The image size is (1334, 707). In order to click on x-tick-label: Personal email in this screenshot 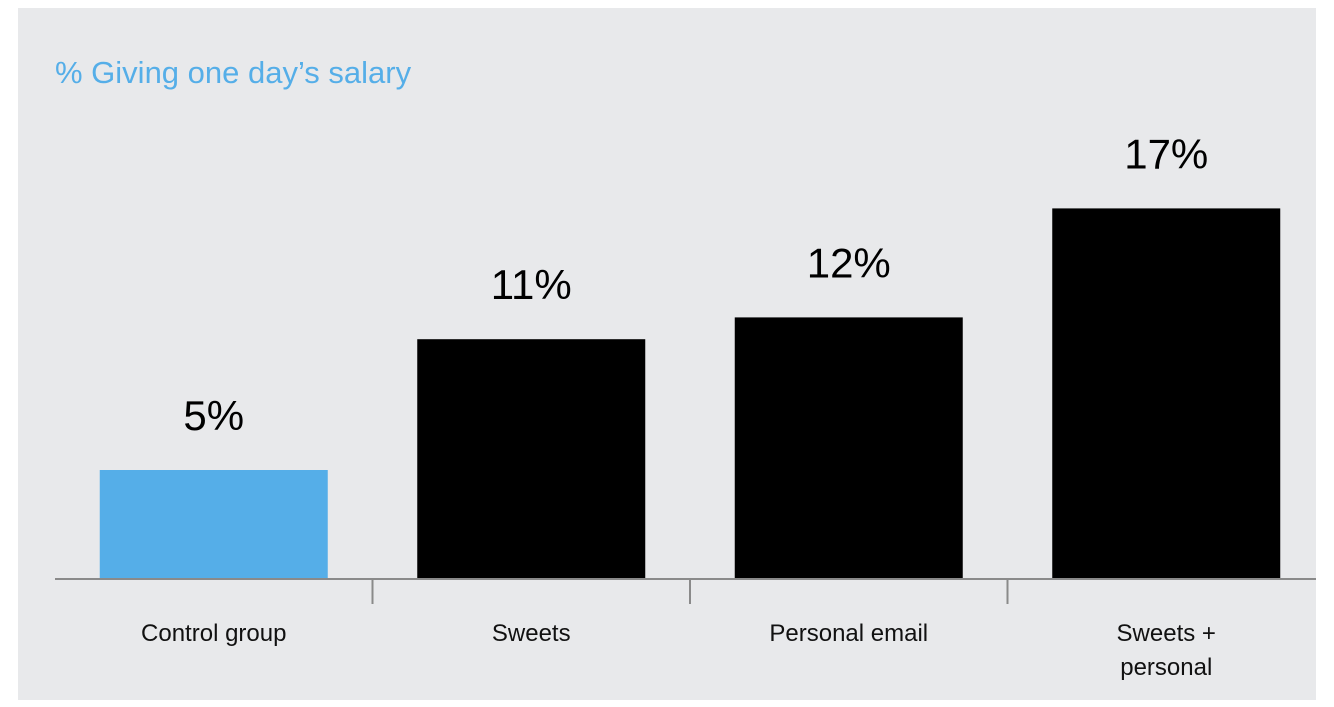, I will do `click(849, 633)`.